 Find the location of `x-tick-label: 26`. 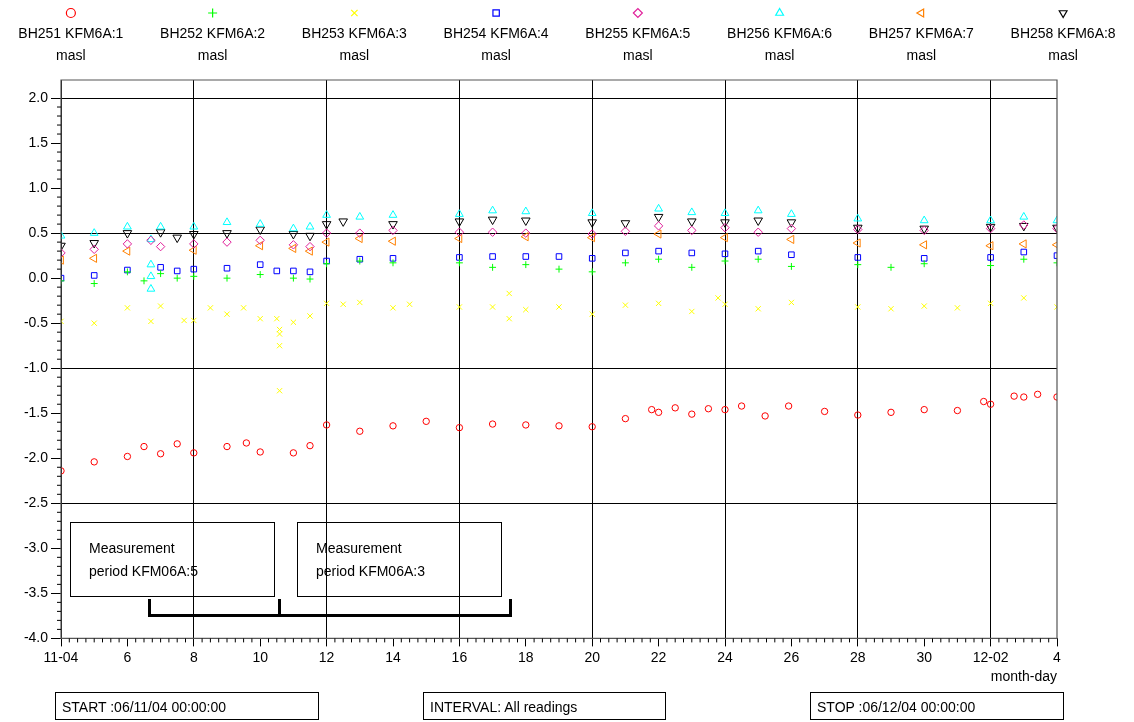

x-tick-label: 26 is located at coordinates (791, 656).